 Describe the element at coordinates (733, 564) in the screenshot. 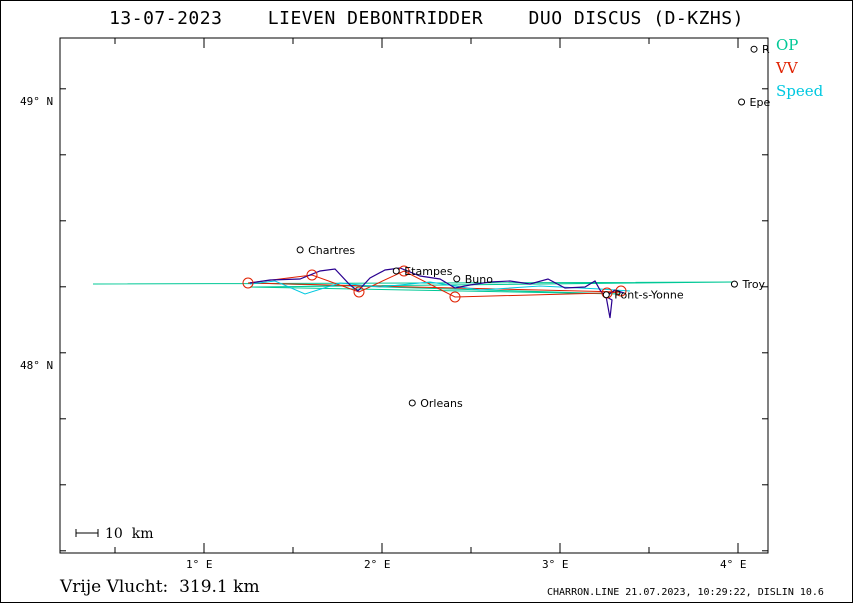

I see `lon-tick-4: 4° E` at that location.